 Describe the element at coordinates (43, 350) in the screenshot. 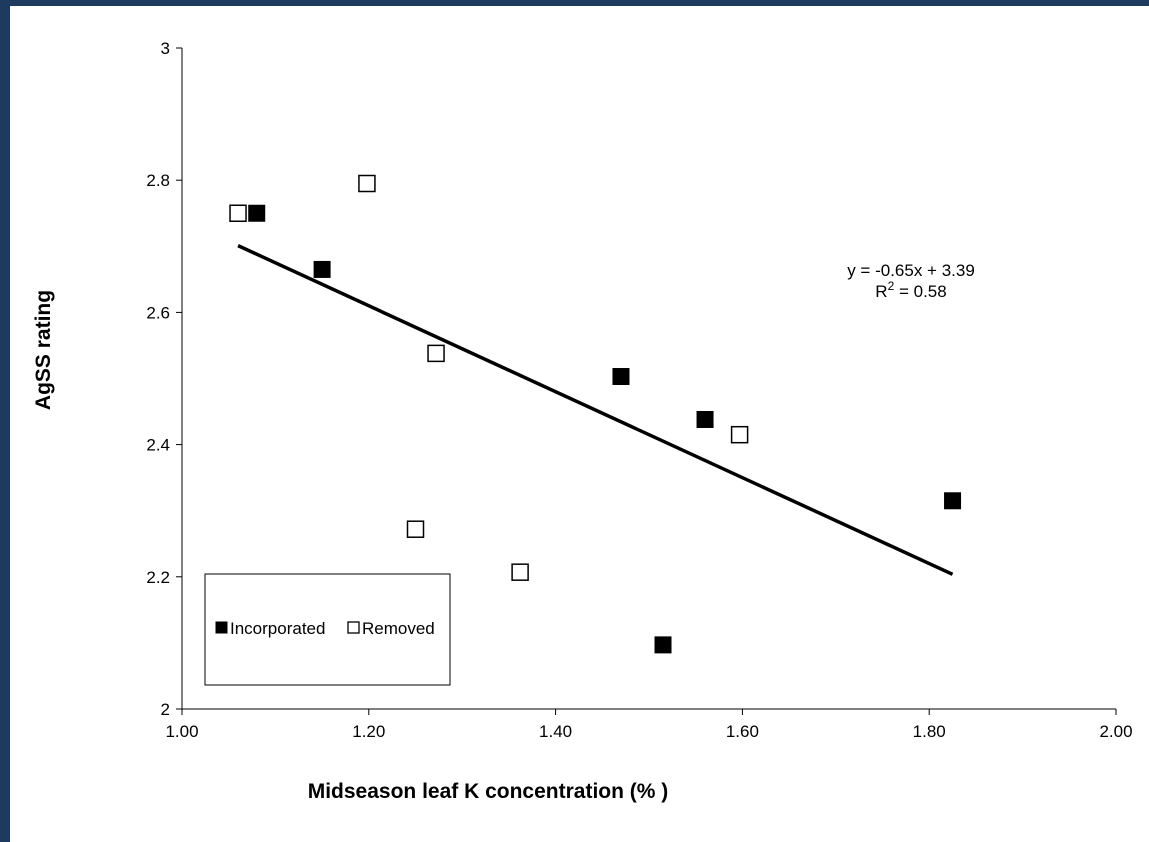

I see `y-axis-title: AgSS rating` at that location.